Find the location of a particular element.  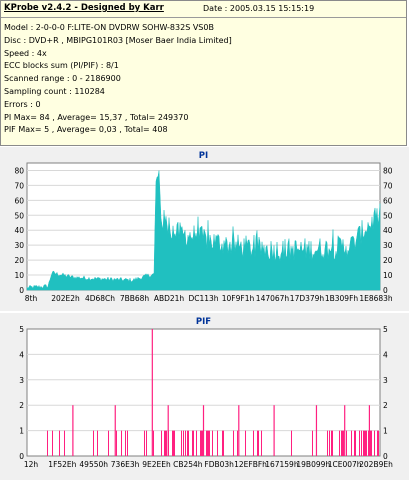

y-tick-label: 60 is located at coordinates (19, 200).